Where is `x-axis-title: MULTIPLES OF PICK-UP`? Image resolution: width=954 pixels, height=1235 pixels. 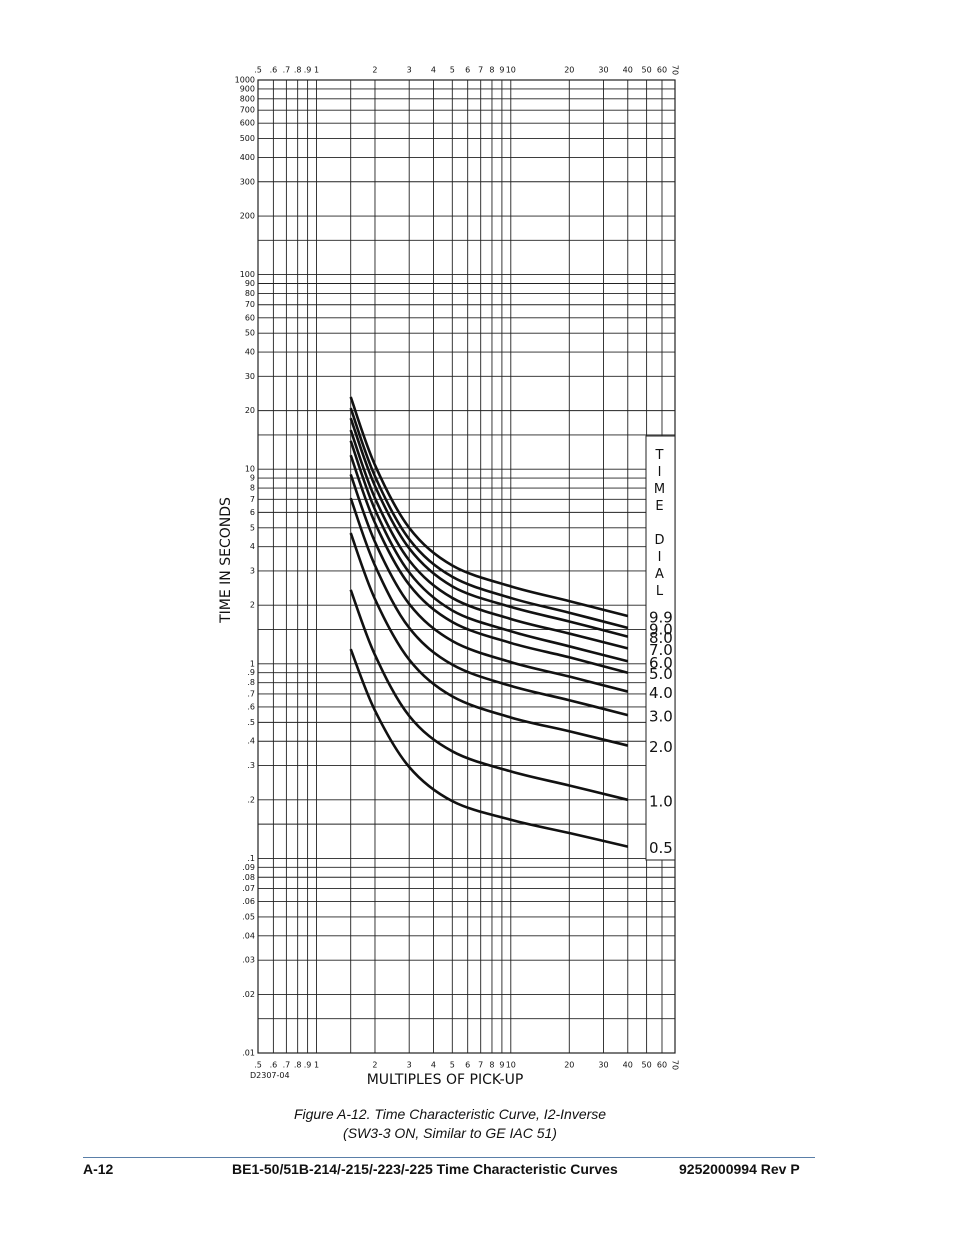
x-axis-title: MULTIPLES OF PICK-UP is located at coordinates (445, 1080).